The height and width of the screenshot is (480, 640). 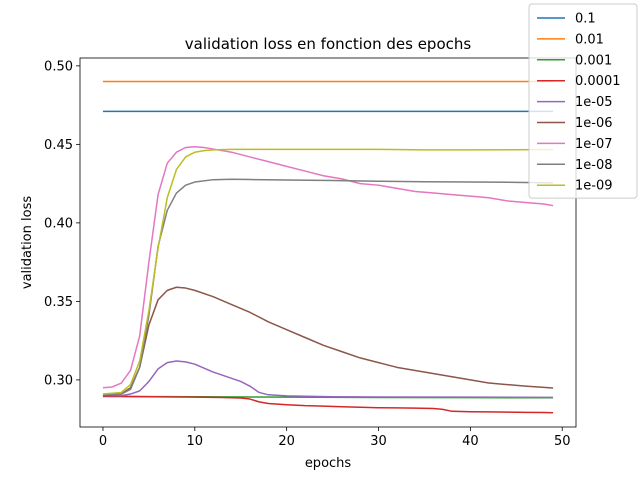 I want to click on legend-entry: 1e-08, so click(x=594, y=165).